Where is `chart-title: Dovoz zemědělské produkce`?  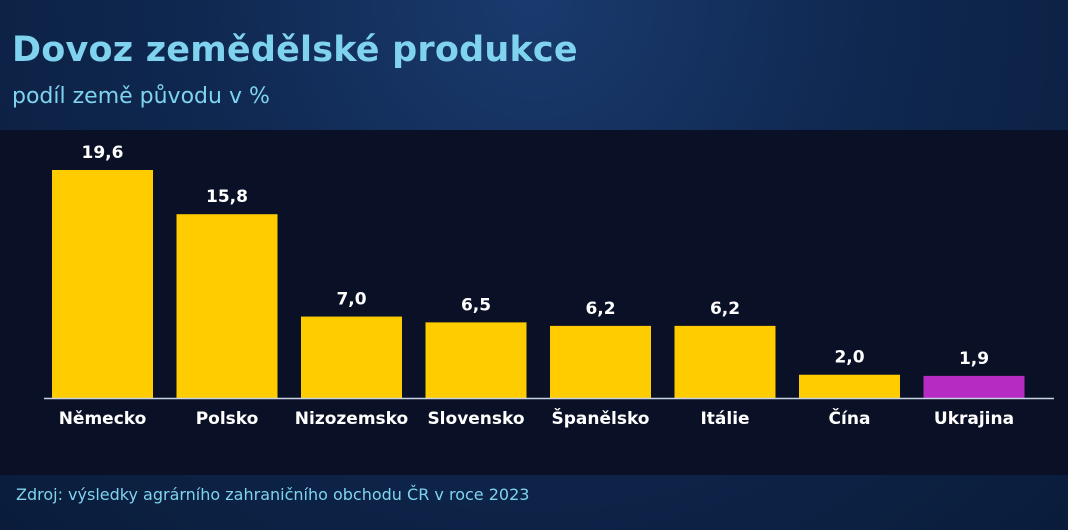
chart-title: Dovoz zemědělské produkce is located at coordinates (295, 50).